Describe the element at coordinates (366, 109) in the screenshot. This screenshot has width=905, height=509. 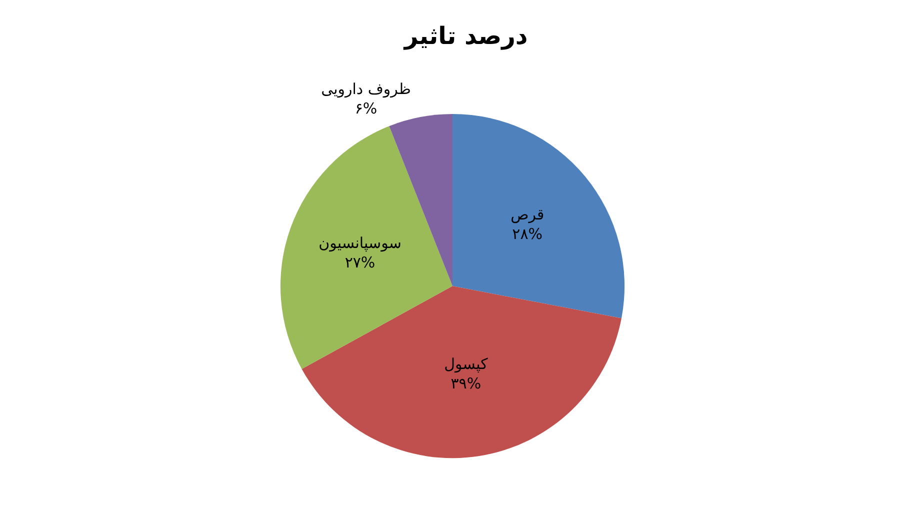
I see `data-label: ۶%` at that location.